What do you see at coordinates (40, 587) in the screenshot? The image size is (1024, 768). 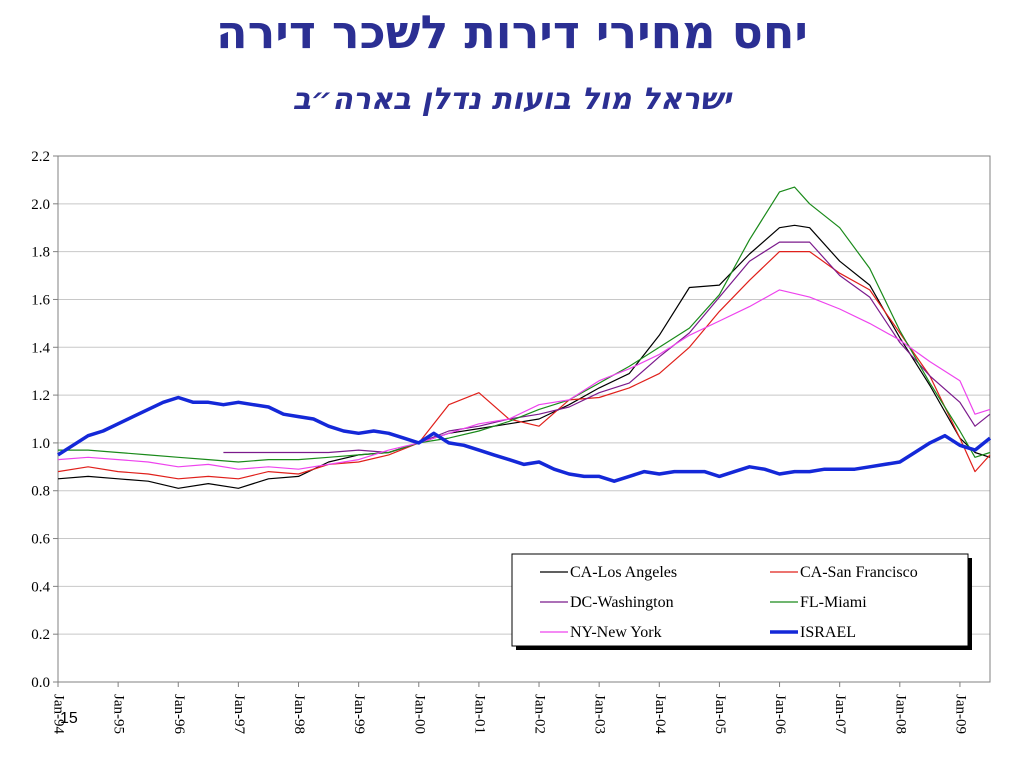 I see `y-tick-label: 0.4` at bounding box center [40, 587].